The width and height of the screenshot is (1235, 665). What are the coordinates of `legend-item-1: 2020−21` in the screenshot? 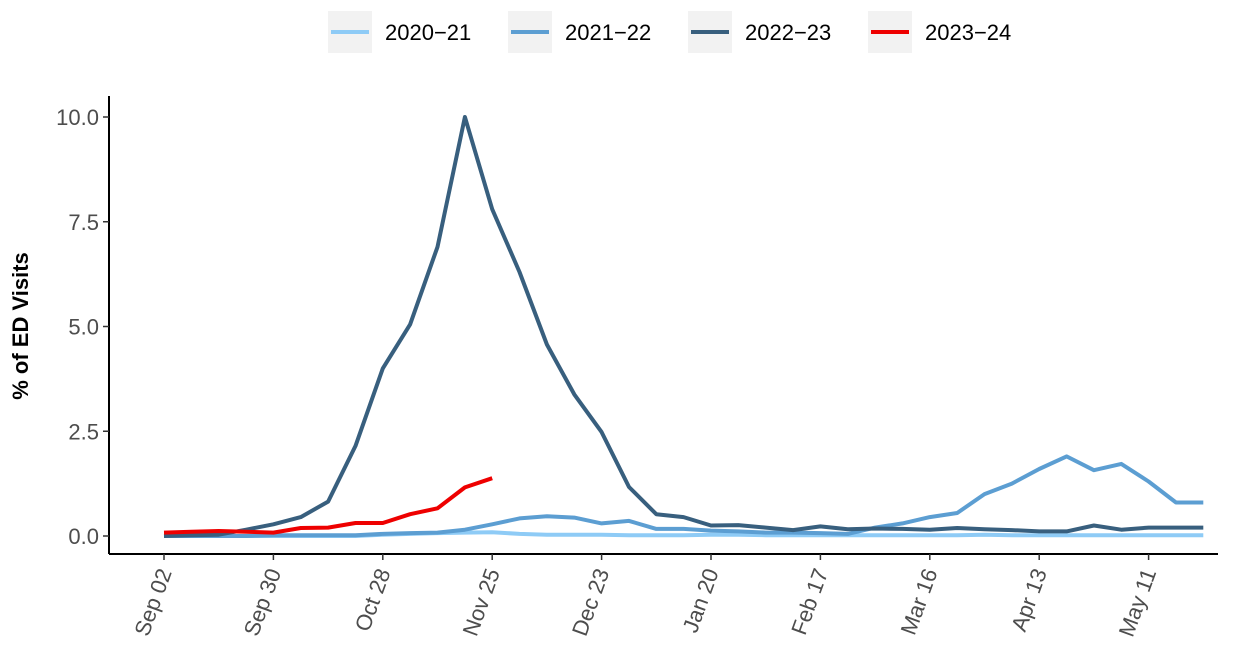 It's located at (399, 32).